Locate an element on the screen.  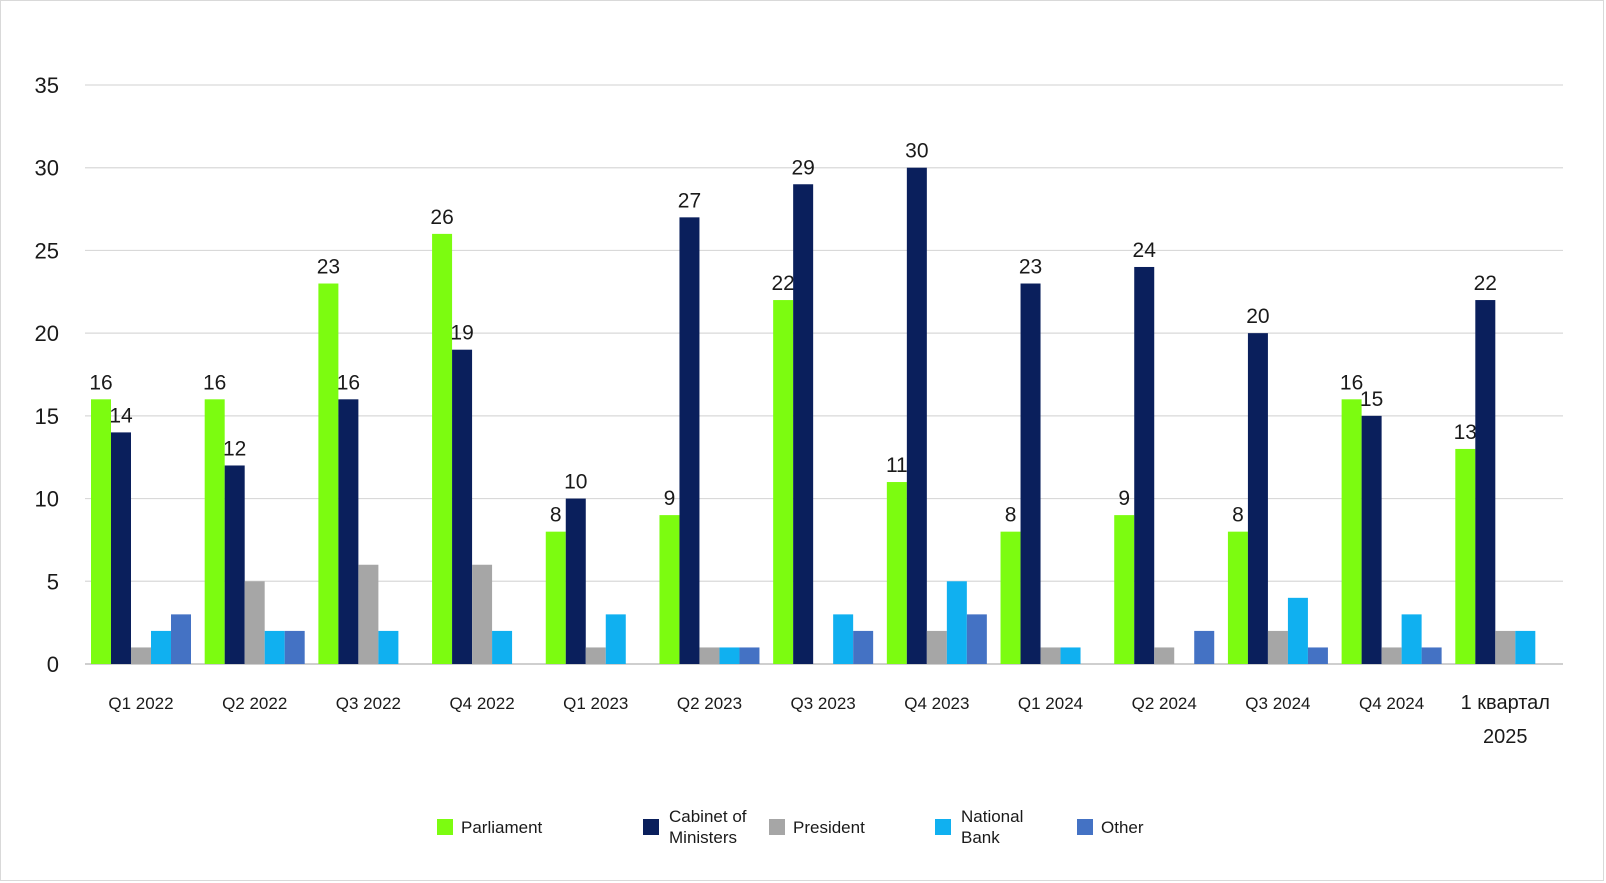
x-tick-label: 1 квартал is located at coordinates (1505, 703).